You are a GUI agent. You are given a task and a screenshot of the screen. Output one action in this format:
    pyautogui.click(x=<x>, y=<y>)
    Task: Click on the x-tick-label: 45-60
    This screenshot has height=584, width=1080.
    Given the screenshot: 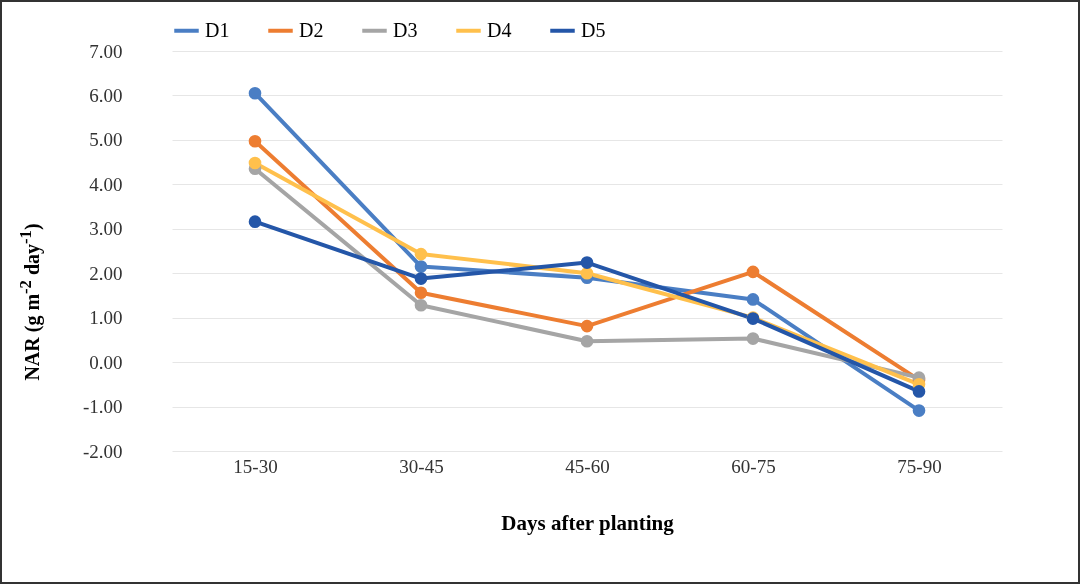 What is the action you would take?
    pyautogui.click(x=587, y=466)
    